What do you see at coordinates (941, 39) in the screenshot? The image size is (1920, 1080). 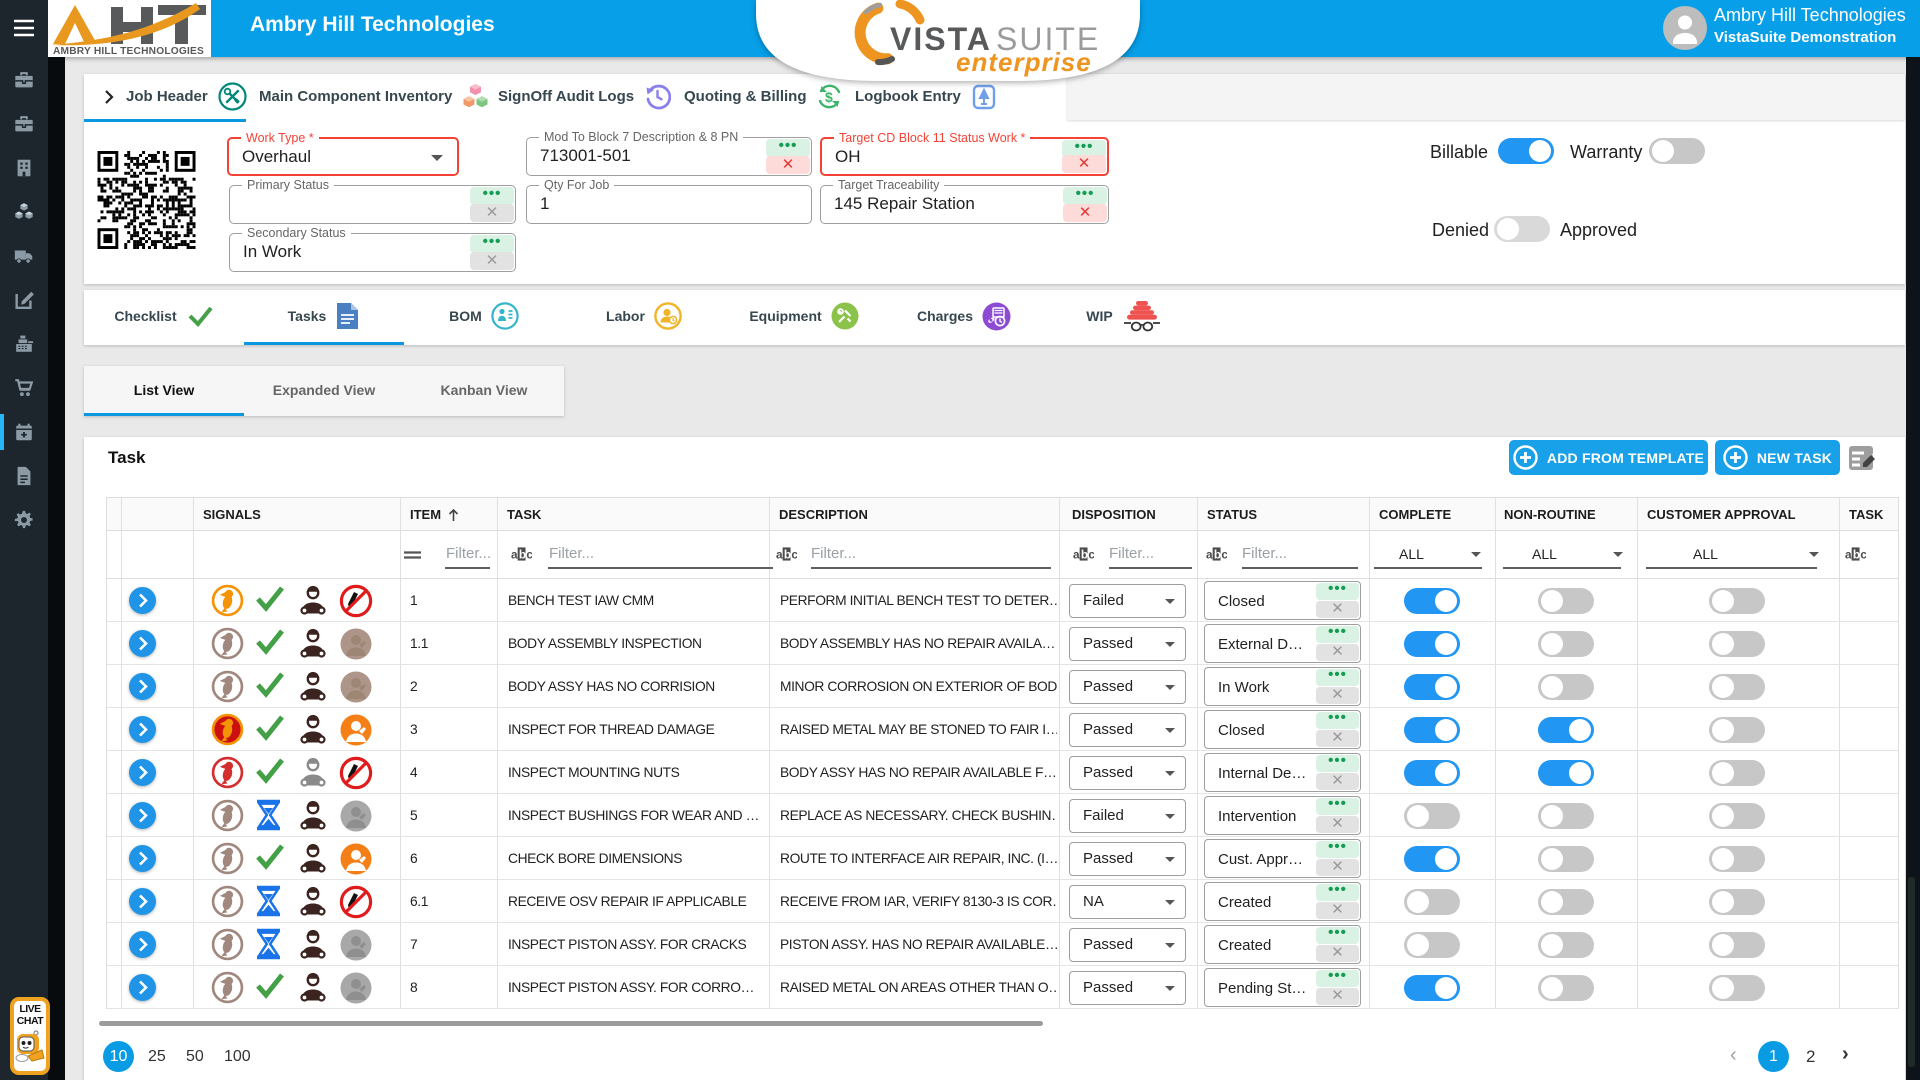 I see `svg-text: VISTA` at bounding box center [941, 39].